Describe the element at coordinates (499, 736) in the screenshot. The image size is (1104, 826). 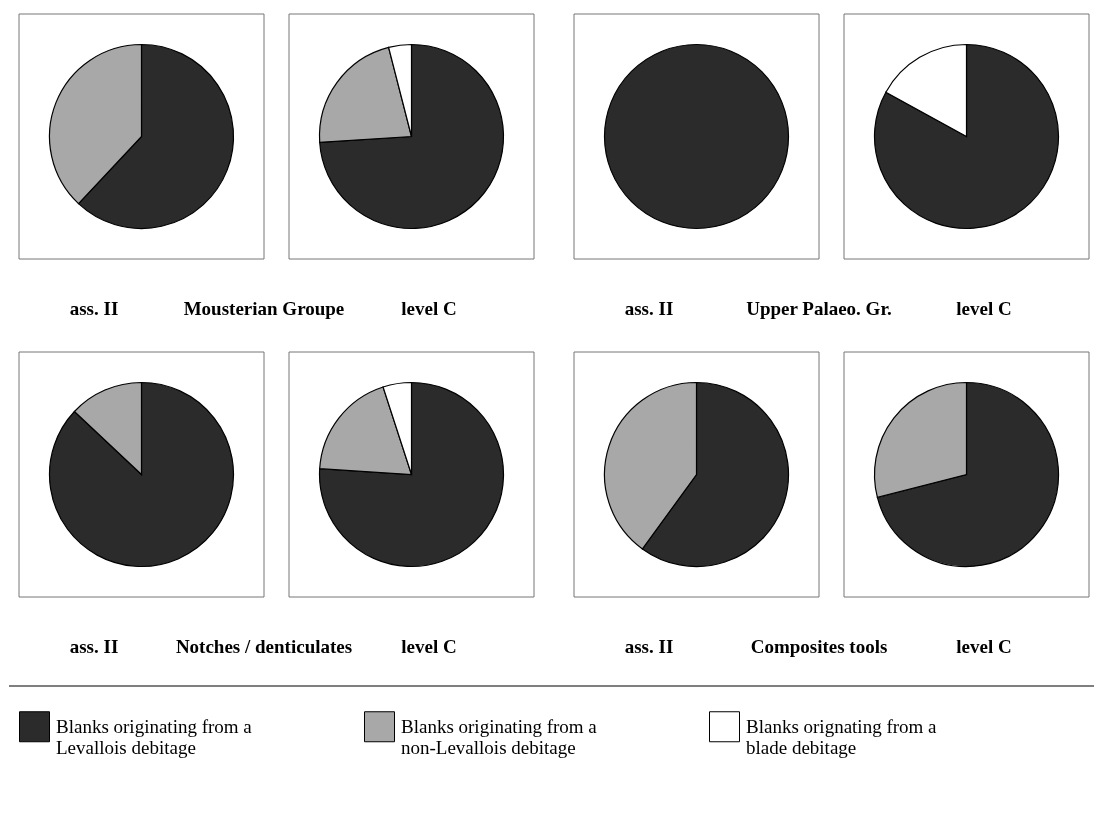
I see `legend-label: Blanks originating from a non-Levallois debitage` at that location.